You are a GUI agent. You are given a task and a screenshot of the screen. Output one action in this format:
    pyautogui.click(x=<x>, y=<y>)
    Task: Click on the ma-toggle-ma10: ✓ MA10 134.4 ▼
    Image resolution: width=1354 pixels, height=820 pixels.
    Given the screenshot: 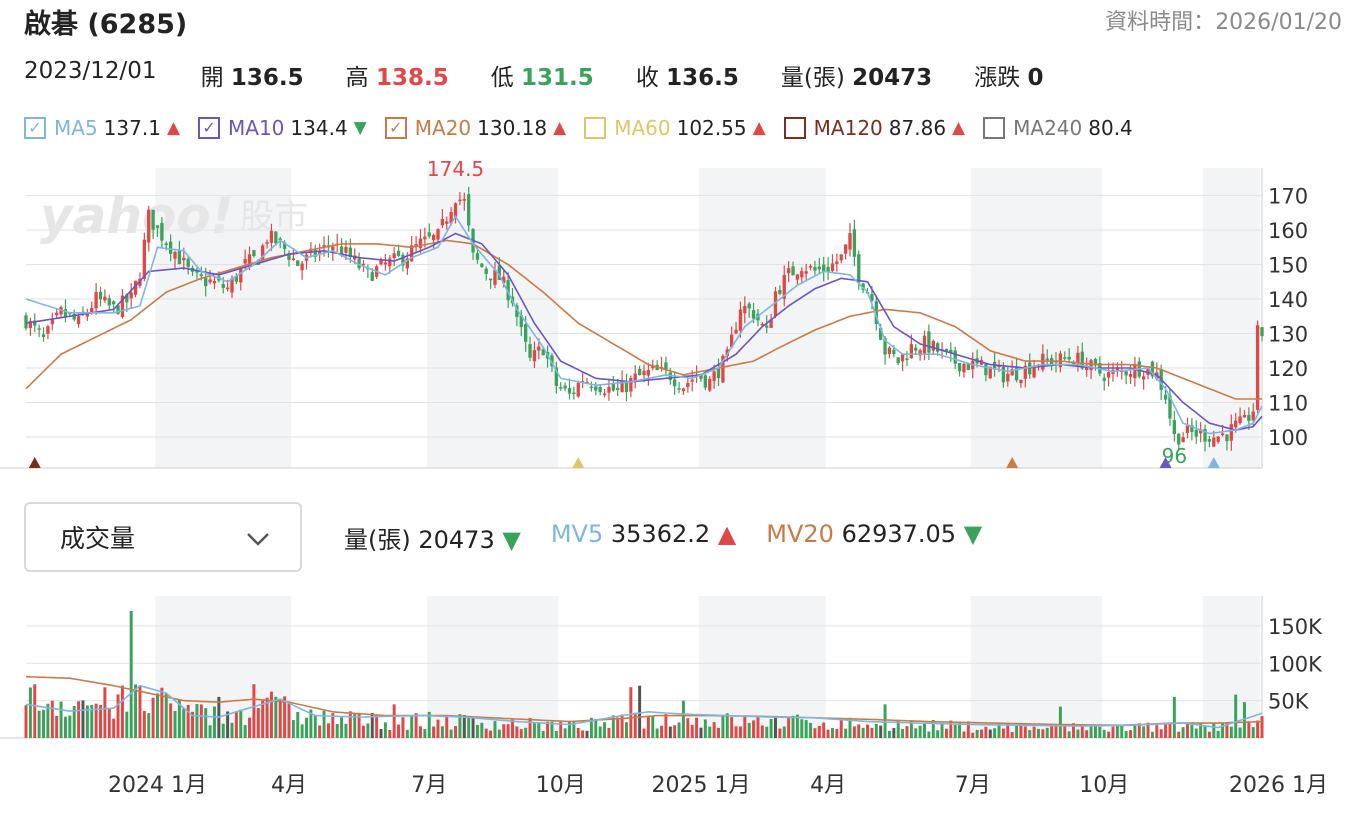 What is the action you would take?
    pyautogui.click(x=282, y=128)
    